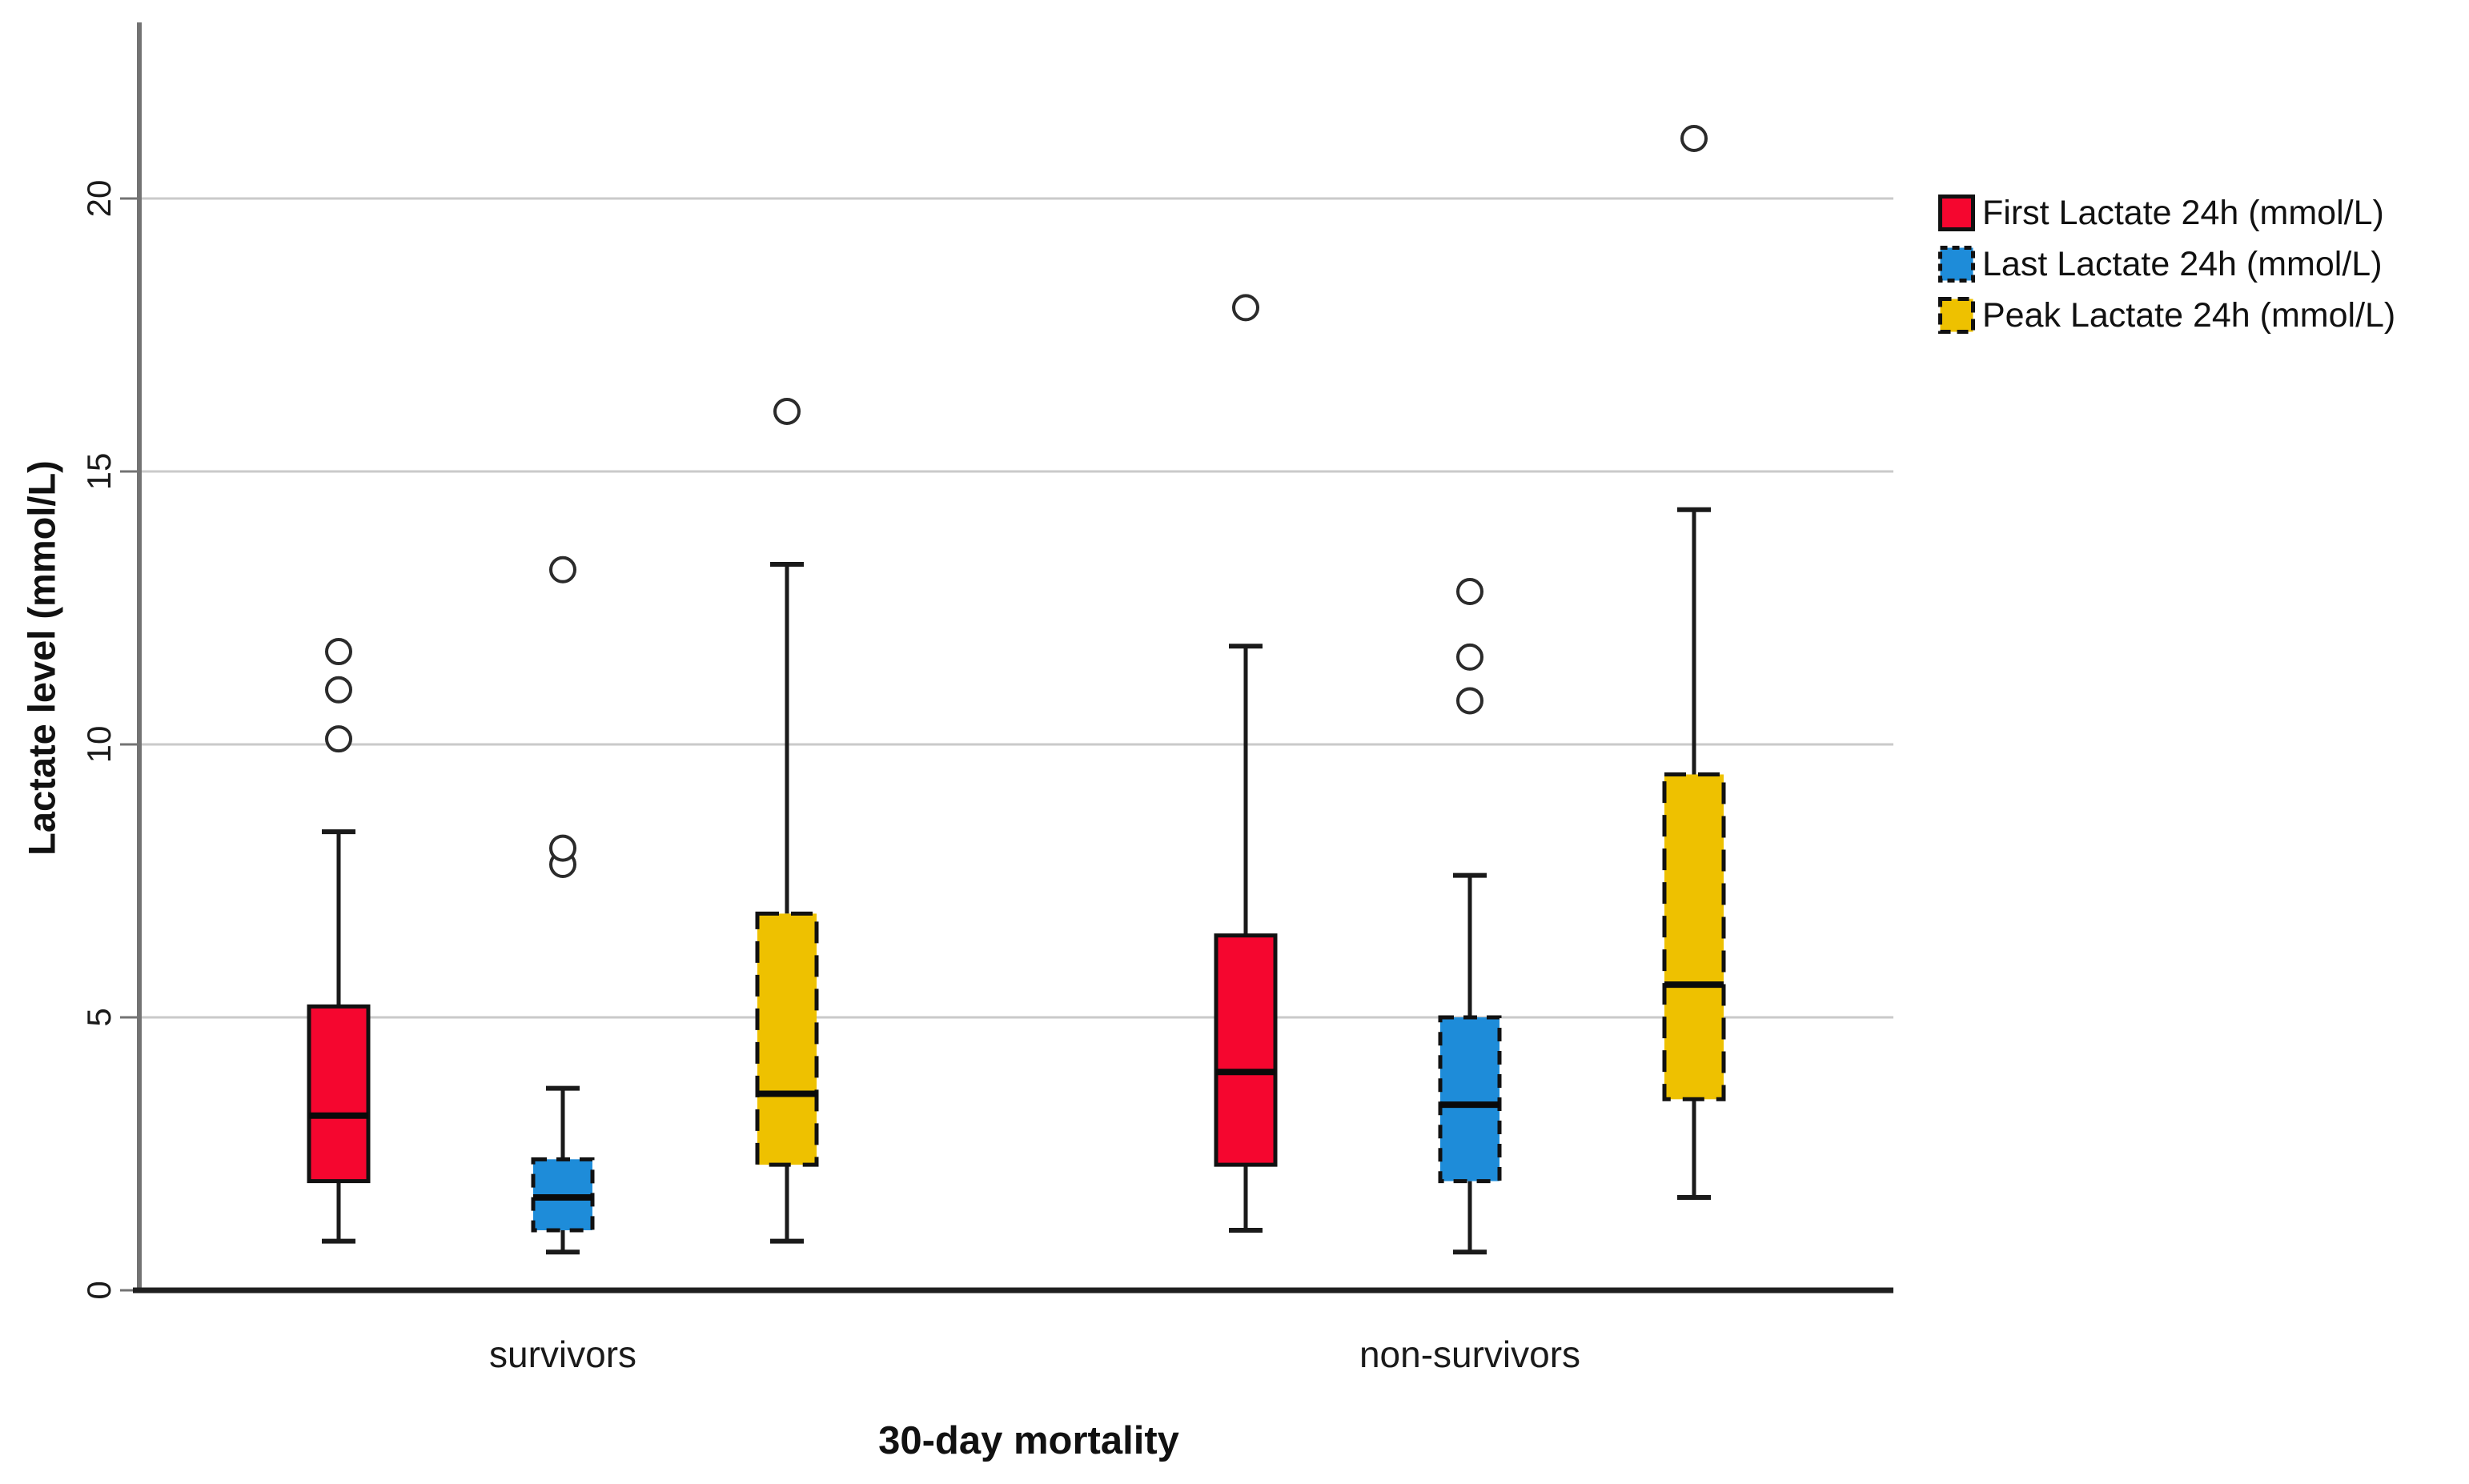  What do you see at coordinates (562, 1354) in the screenshot?
I see `x-tick-label-survivors: survivors` at bounding box center [562, 1354].